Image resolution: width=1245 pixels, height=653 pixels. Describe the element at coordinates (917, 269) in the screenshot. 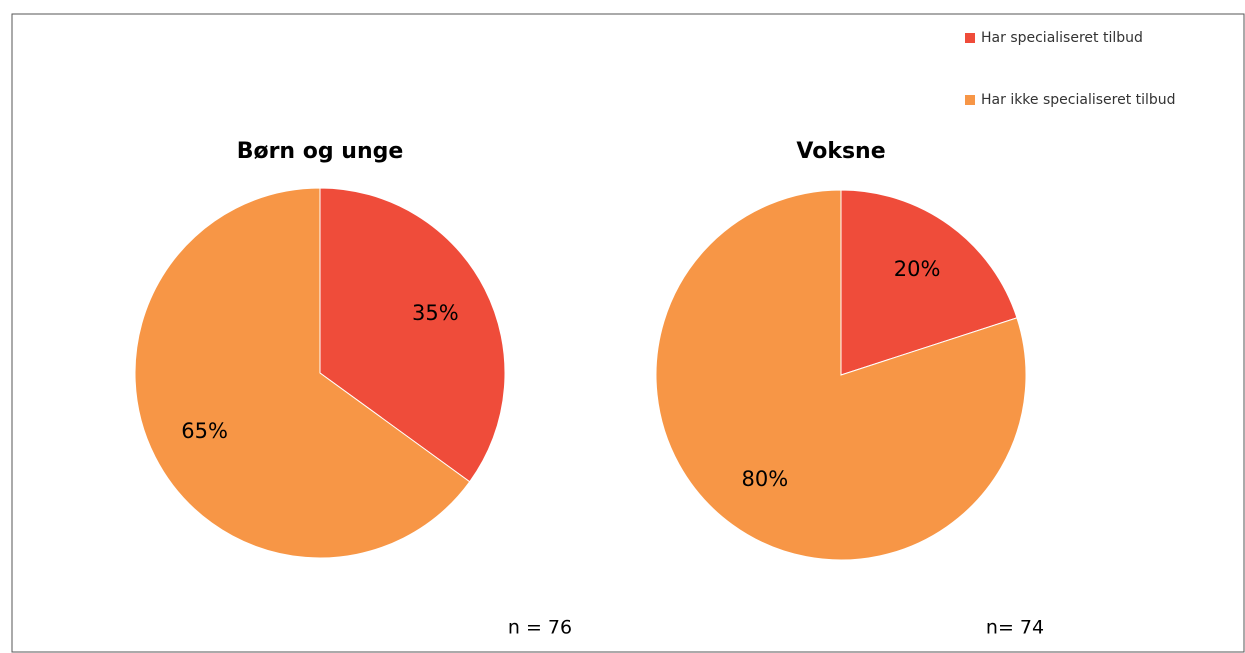

I see `slice-label: 20%` at that location.